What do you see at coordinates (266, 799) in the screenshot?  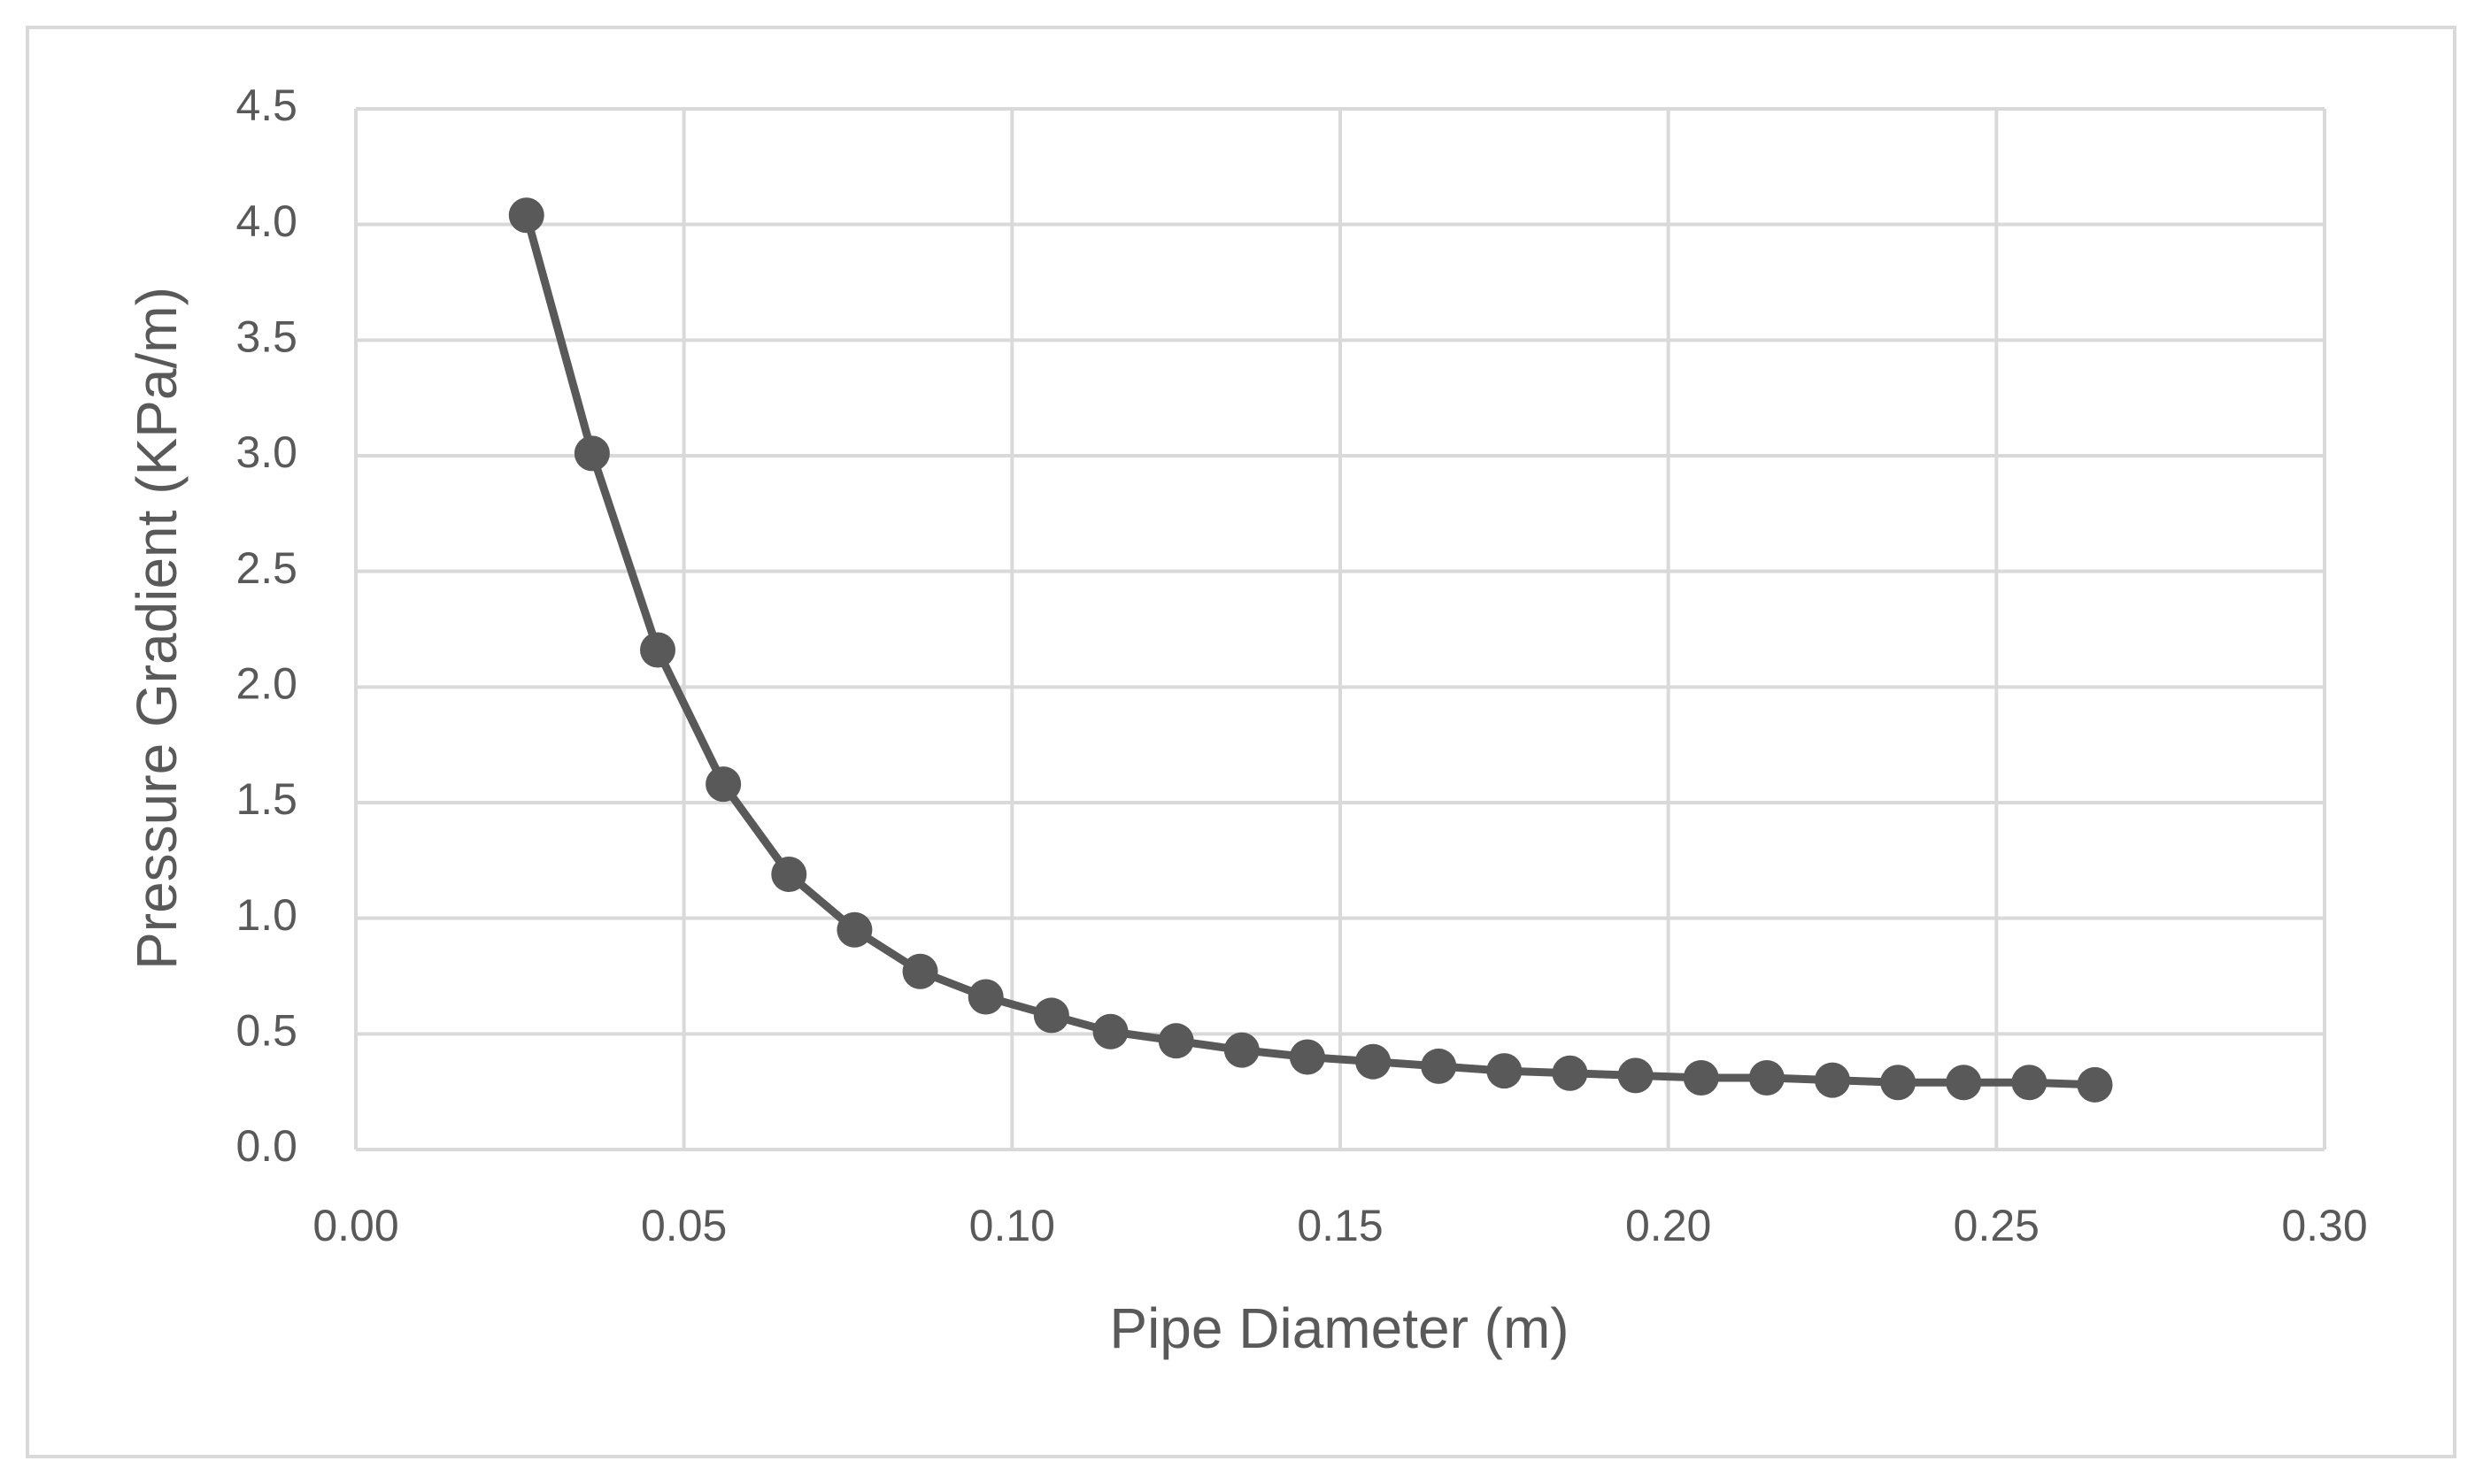 I see `y-tick-label: 1.5` at bounding box center [266, 799].